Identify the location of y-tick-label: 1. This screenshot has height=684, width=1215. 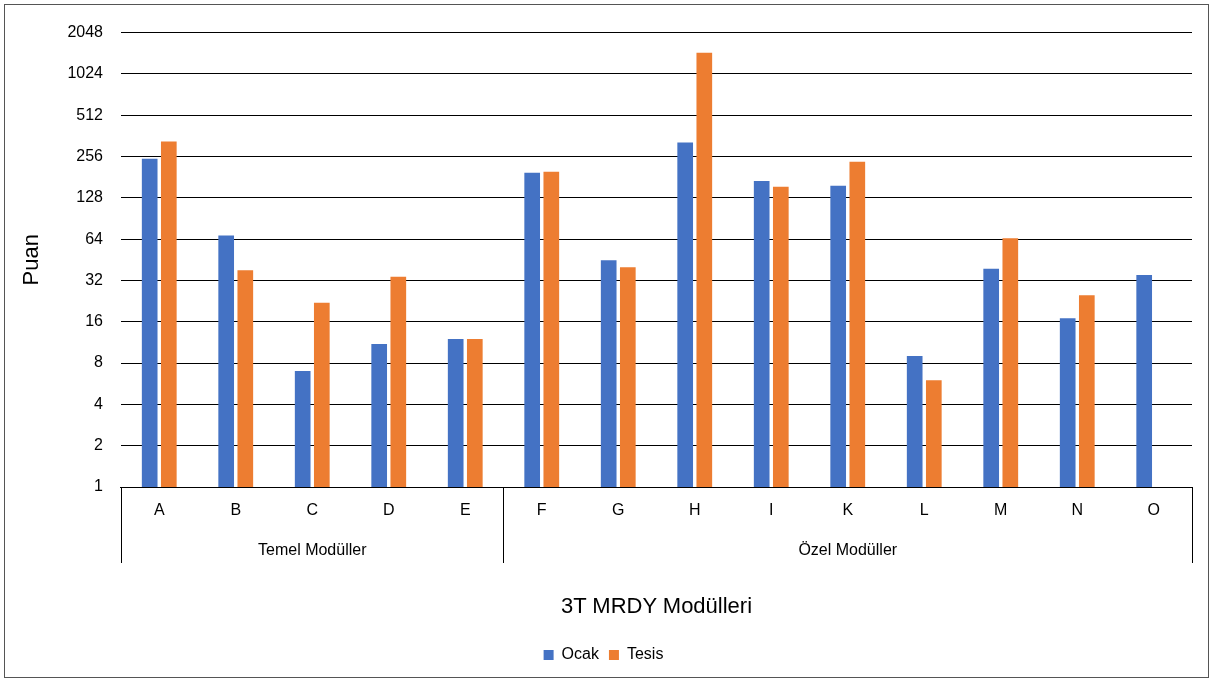
(99, 486).